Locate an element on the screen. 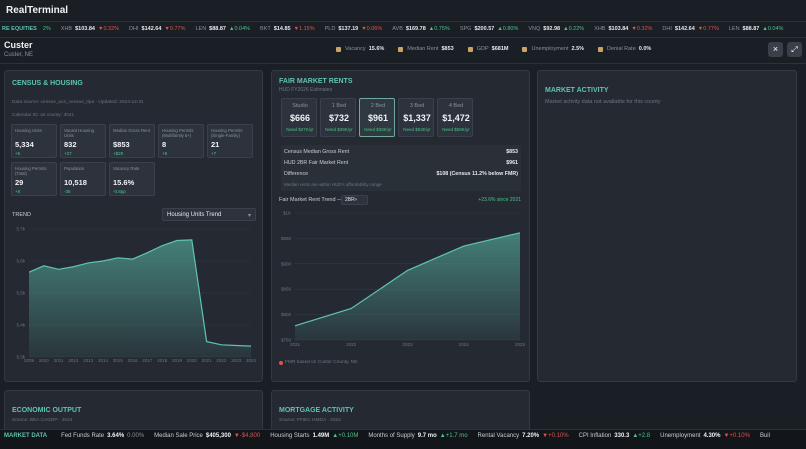 The height and width of the screenshot is (449, 806). metric-value: $853 is located at coordinates (447, 49).